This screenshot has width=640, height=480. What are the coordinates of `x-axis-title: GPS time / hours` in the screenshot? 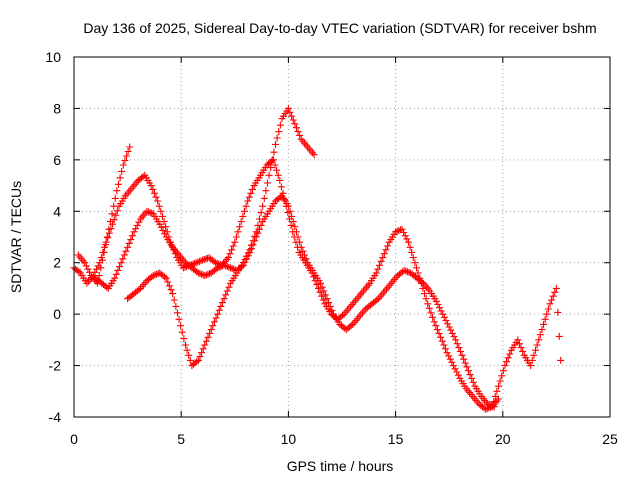 It's located at (340, 466).